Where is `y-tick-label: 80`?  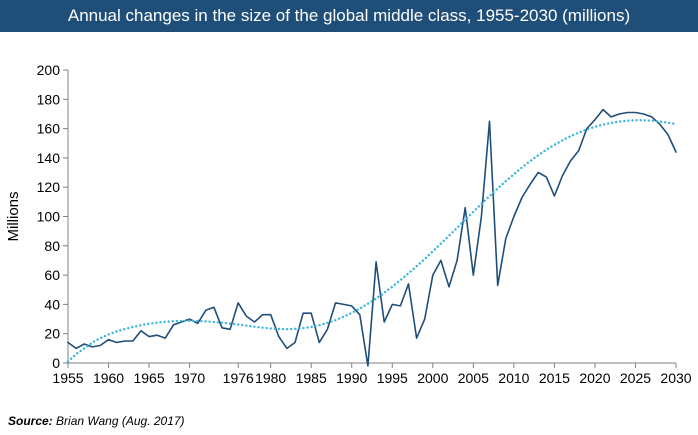 y-tick-label: 80 is located at coordinates (52, 246).